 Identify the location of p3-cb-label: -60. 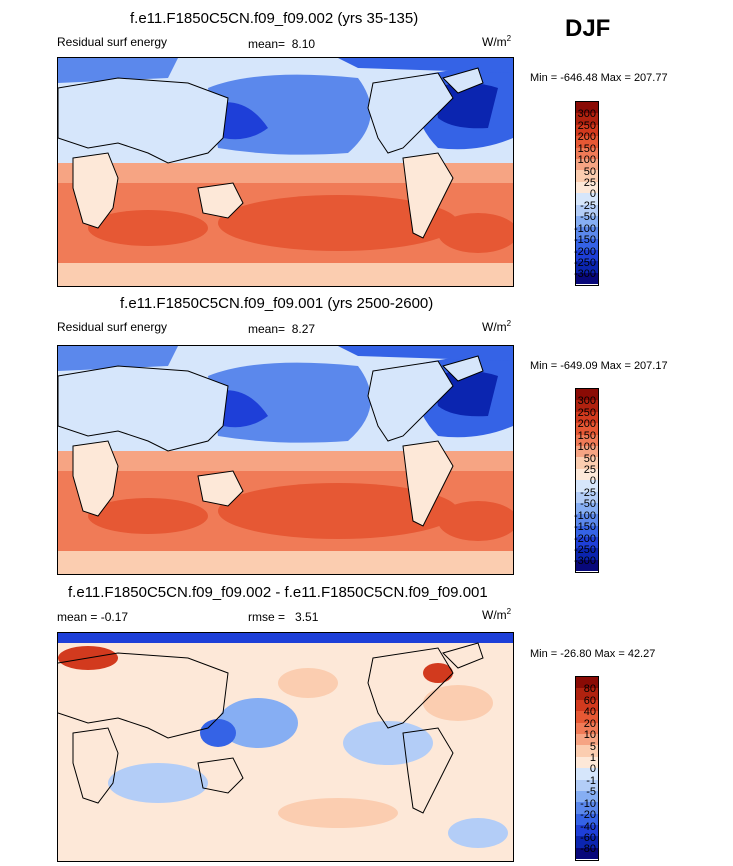
(588, 838).